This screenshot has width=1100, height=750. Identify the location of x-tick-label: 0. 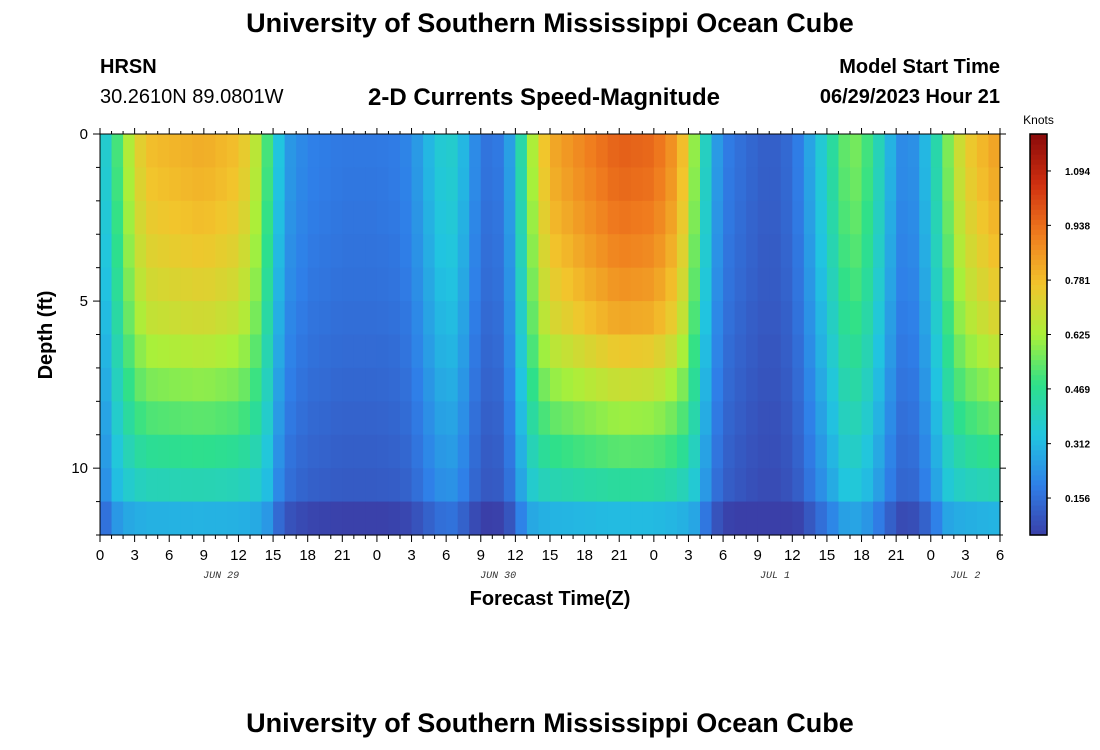
(100, 555).